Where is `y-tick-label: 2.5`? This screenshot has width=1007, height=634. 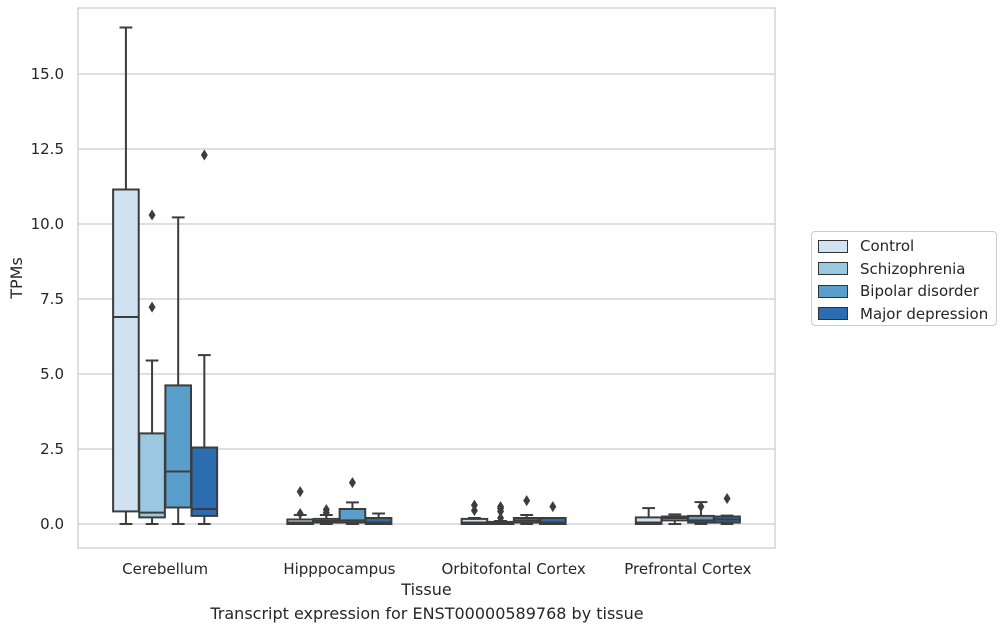
y-tick-label: 2.5 is located at coordinates (52, 449).